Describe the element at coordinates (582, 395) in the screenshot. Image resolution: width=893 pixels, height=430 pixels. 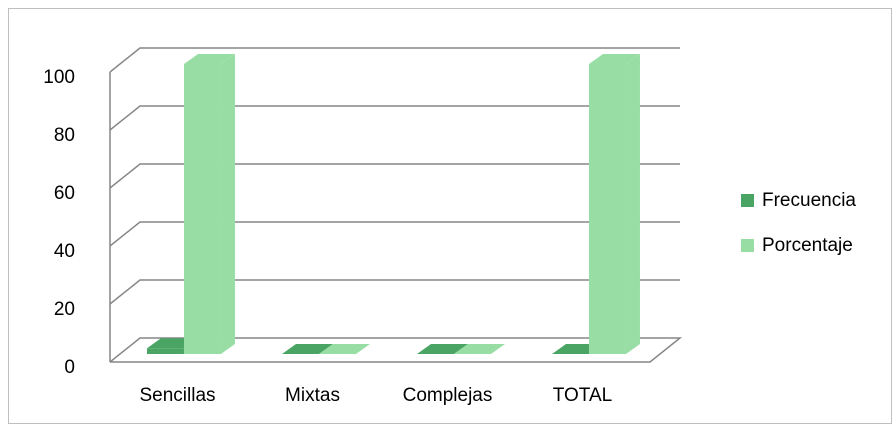
I see `x-tick-label: TOTAL` at that location.